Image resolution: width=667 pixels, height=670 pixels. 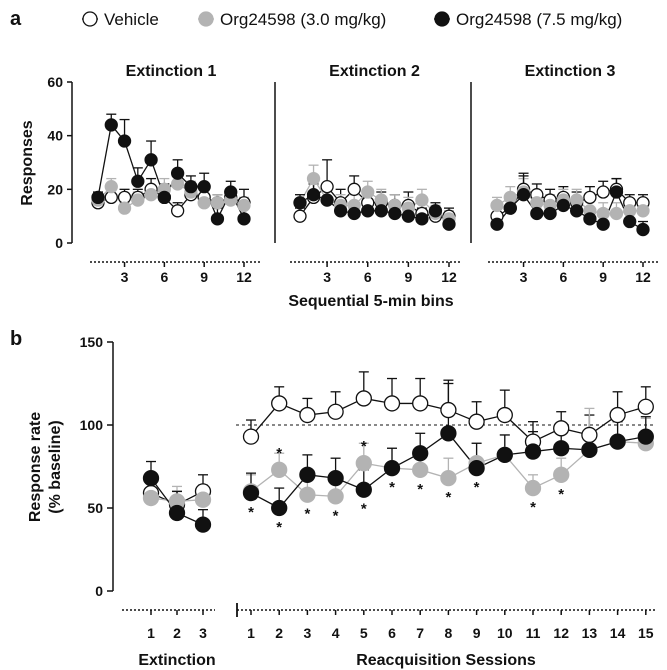 I want to click on legend-marker, so click(x=90, y=19).